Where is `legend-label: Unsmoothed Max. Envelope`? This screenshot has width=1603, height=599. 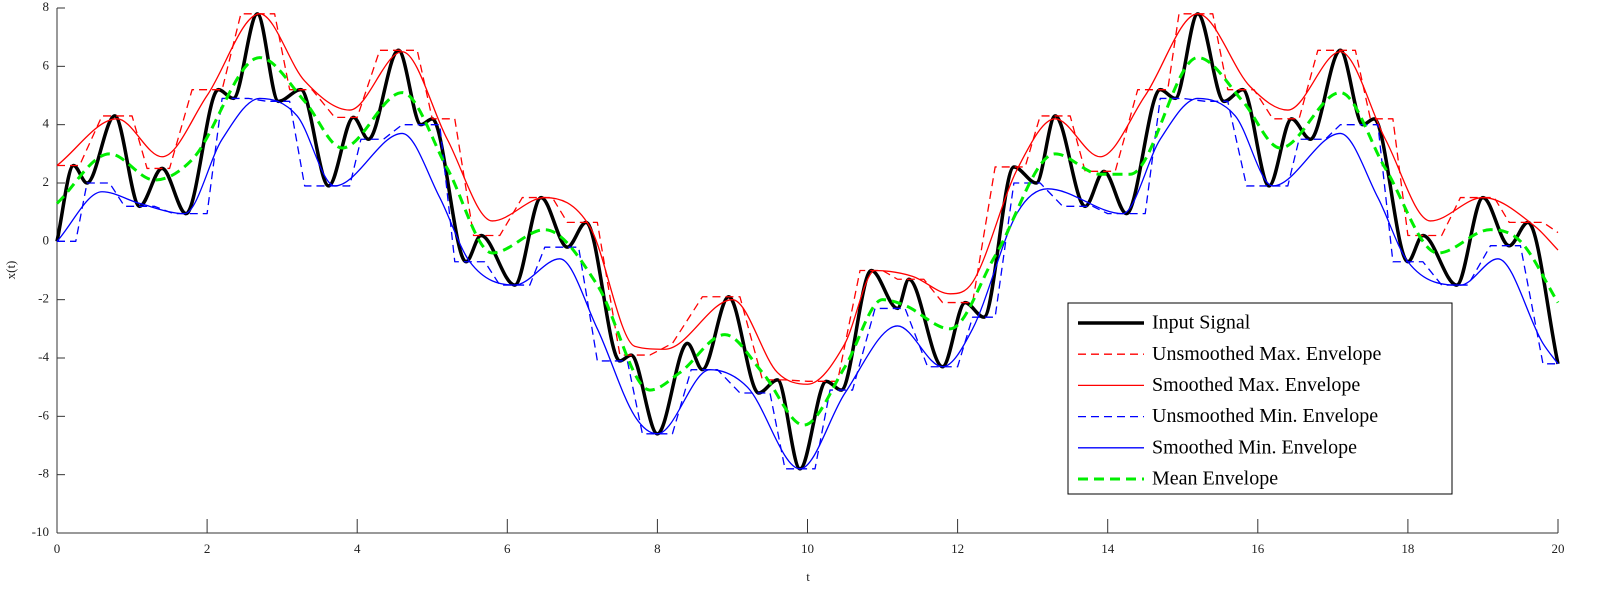 legend-label: Unsmoothed Max. Envelope is located at coordinates (1267, 354).